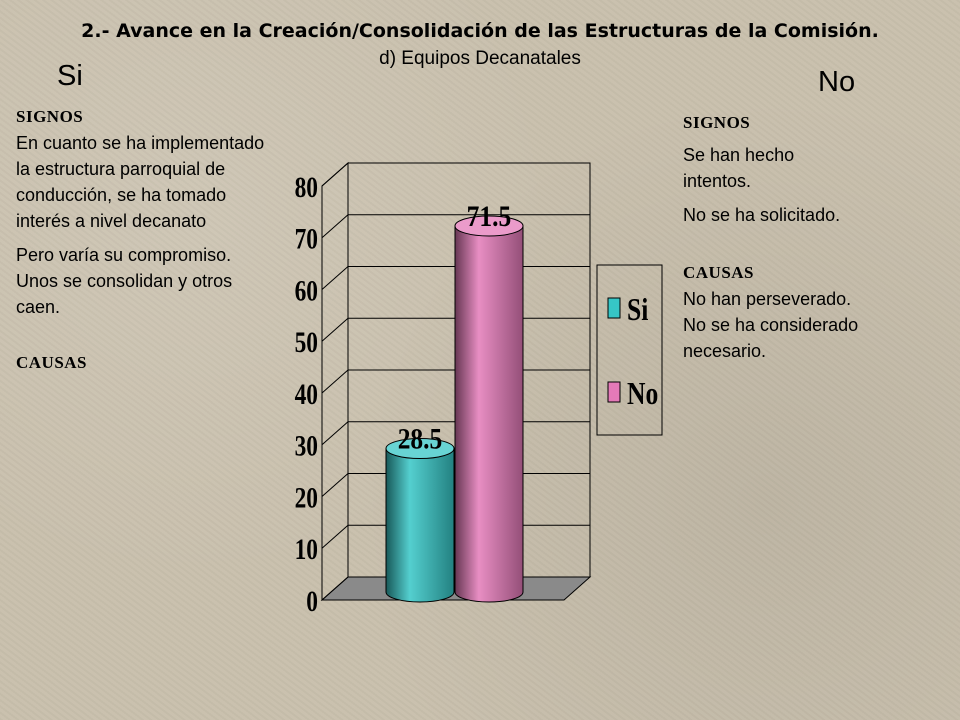 This screenshot has height=720, width=960. I want to click on bar-no, so click(489, 414).